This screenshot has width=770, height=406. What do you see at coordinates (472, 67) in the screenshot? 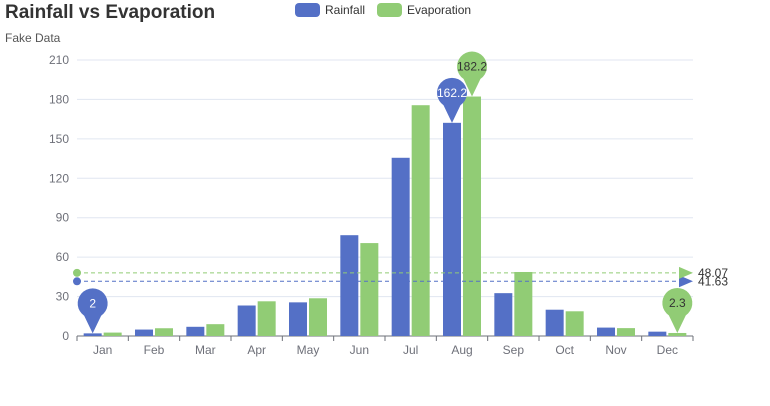
I see `markpoint-label-max-evaporation: 182.2` at bounding box center [472, 67].